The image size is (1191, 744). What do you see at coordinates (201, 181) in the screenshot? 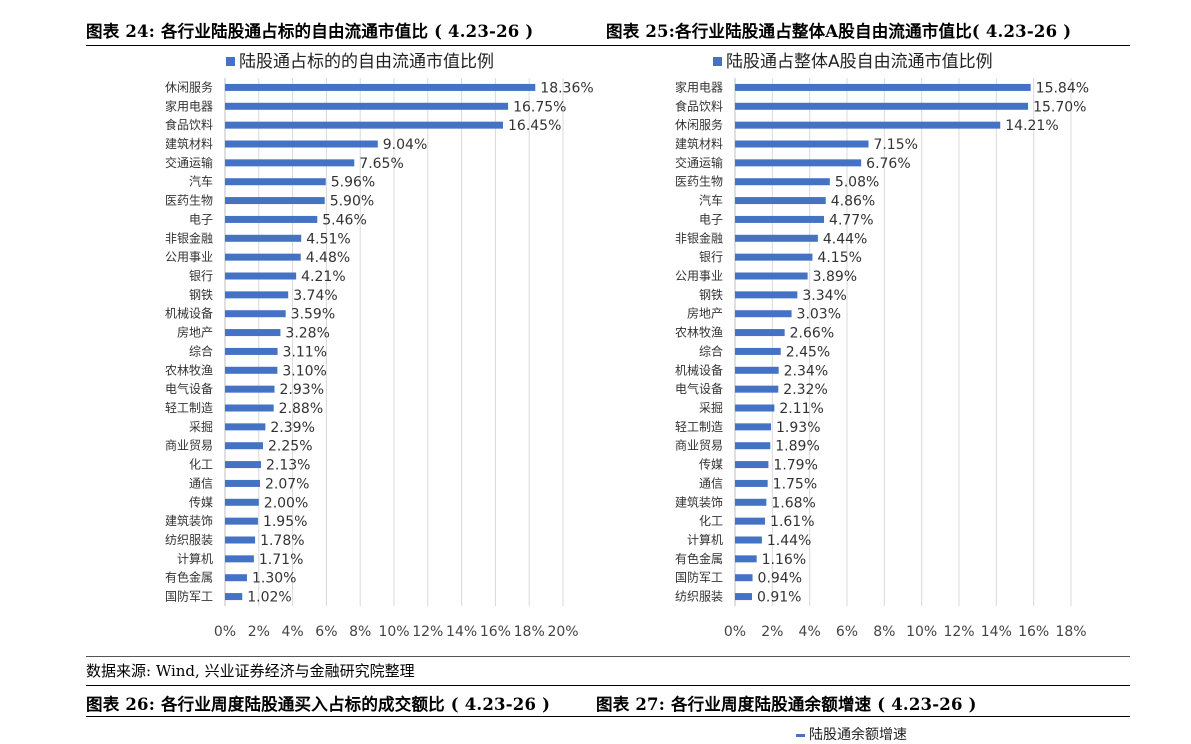
I see `category-label: 汽车` at bounding box center [201, 181].